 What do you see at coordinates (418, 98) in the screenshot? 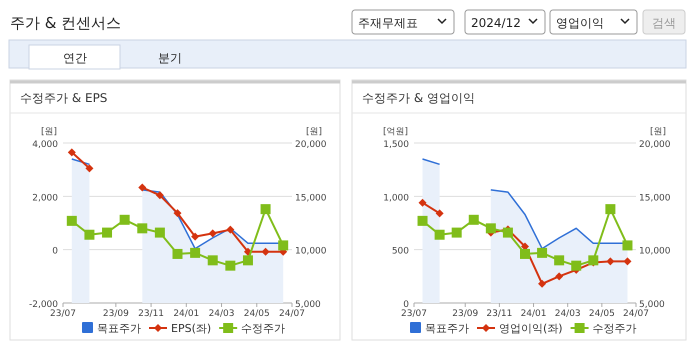
I see `chart-title: 수정주가 & 영업이익` at bounding box center [418, 98].